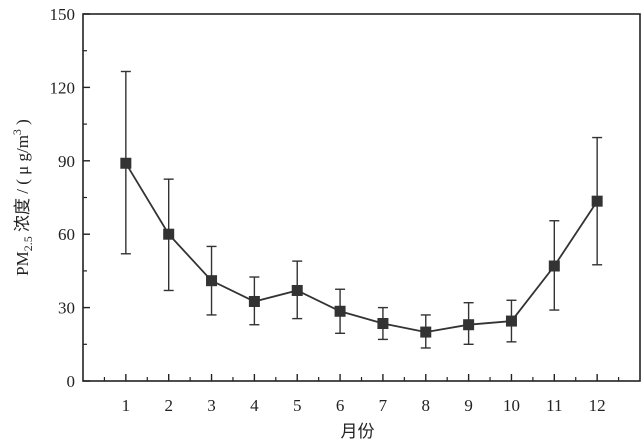  What do you see at coordinates (468, 405) in the screenshot?
I see `x-tick-label: 9` at bounding box center [468, 405].